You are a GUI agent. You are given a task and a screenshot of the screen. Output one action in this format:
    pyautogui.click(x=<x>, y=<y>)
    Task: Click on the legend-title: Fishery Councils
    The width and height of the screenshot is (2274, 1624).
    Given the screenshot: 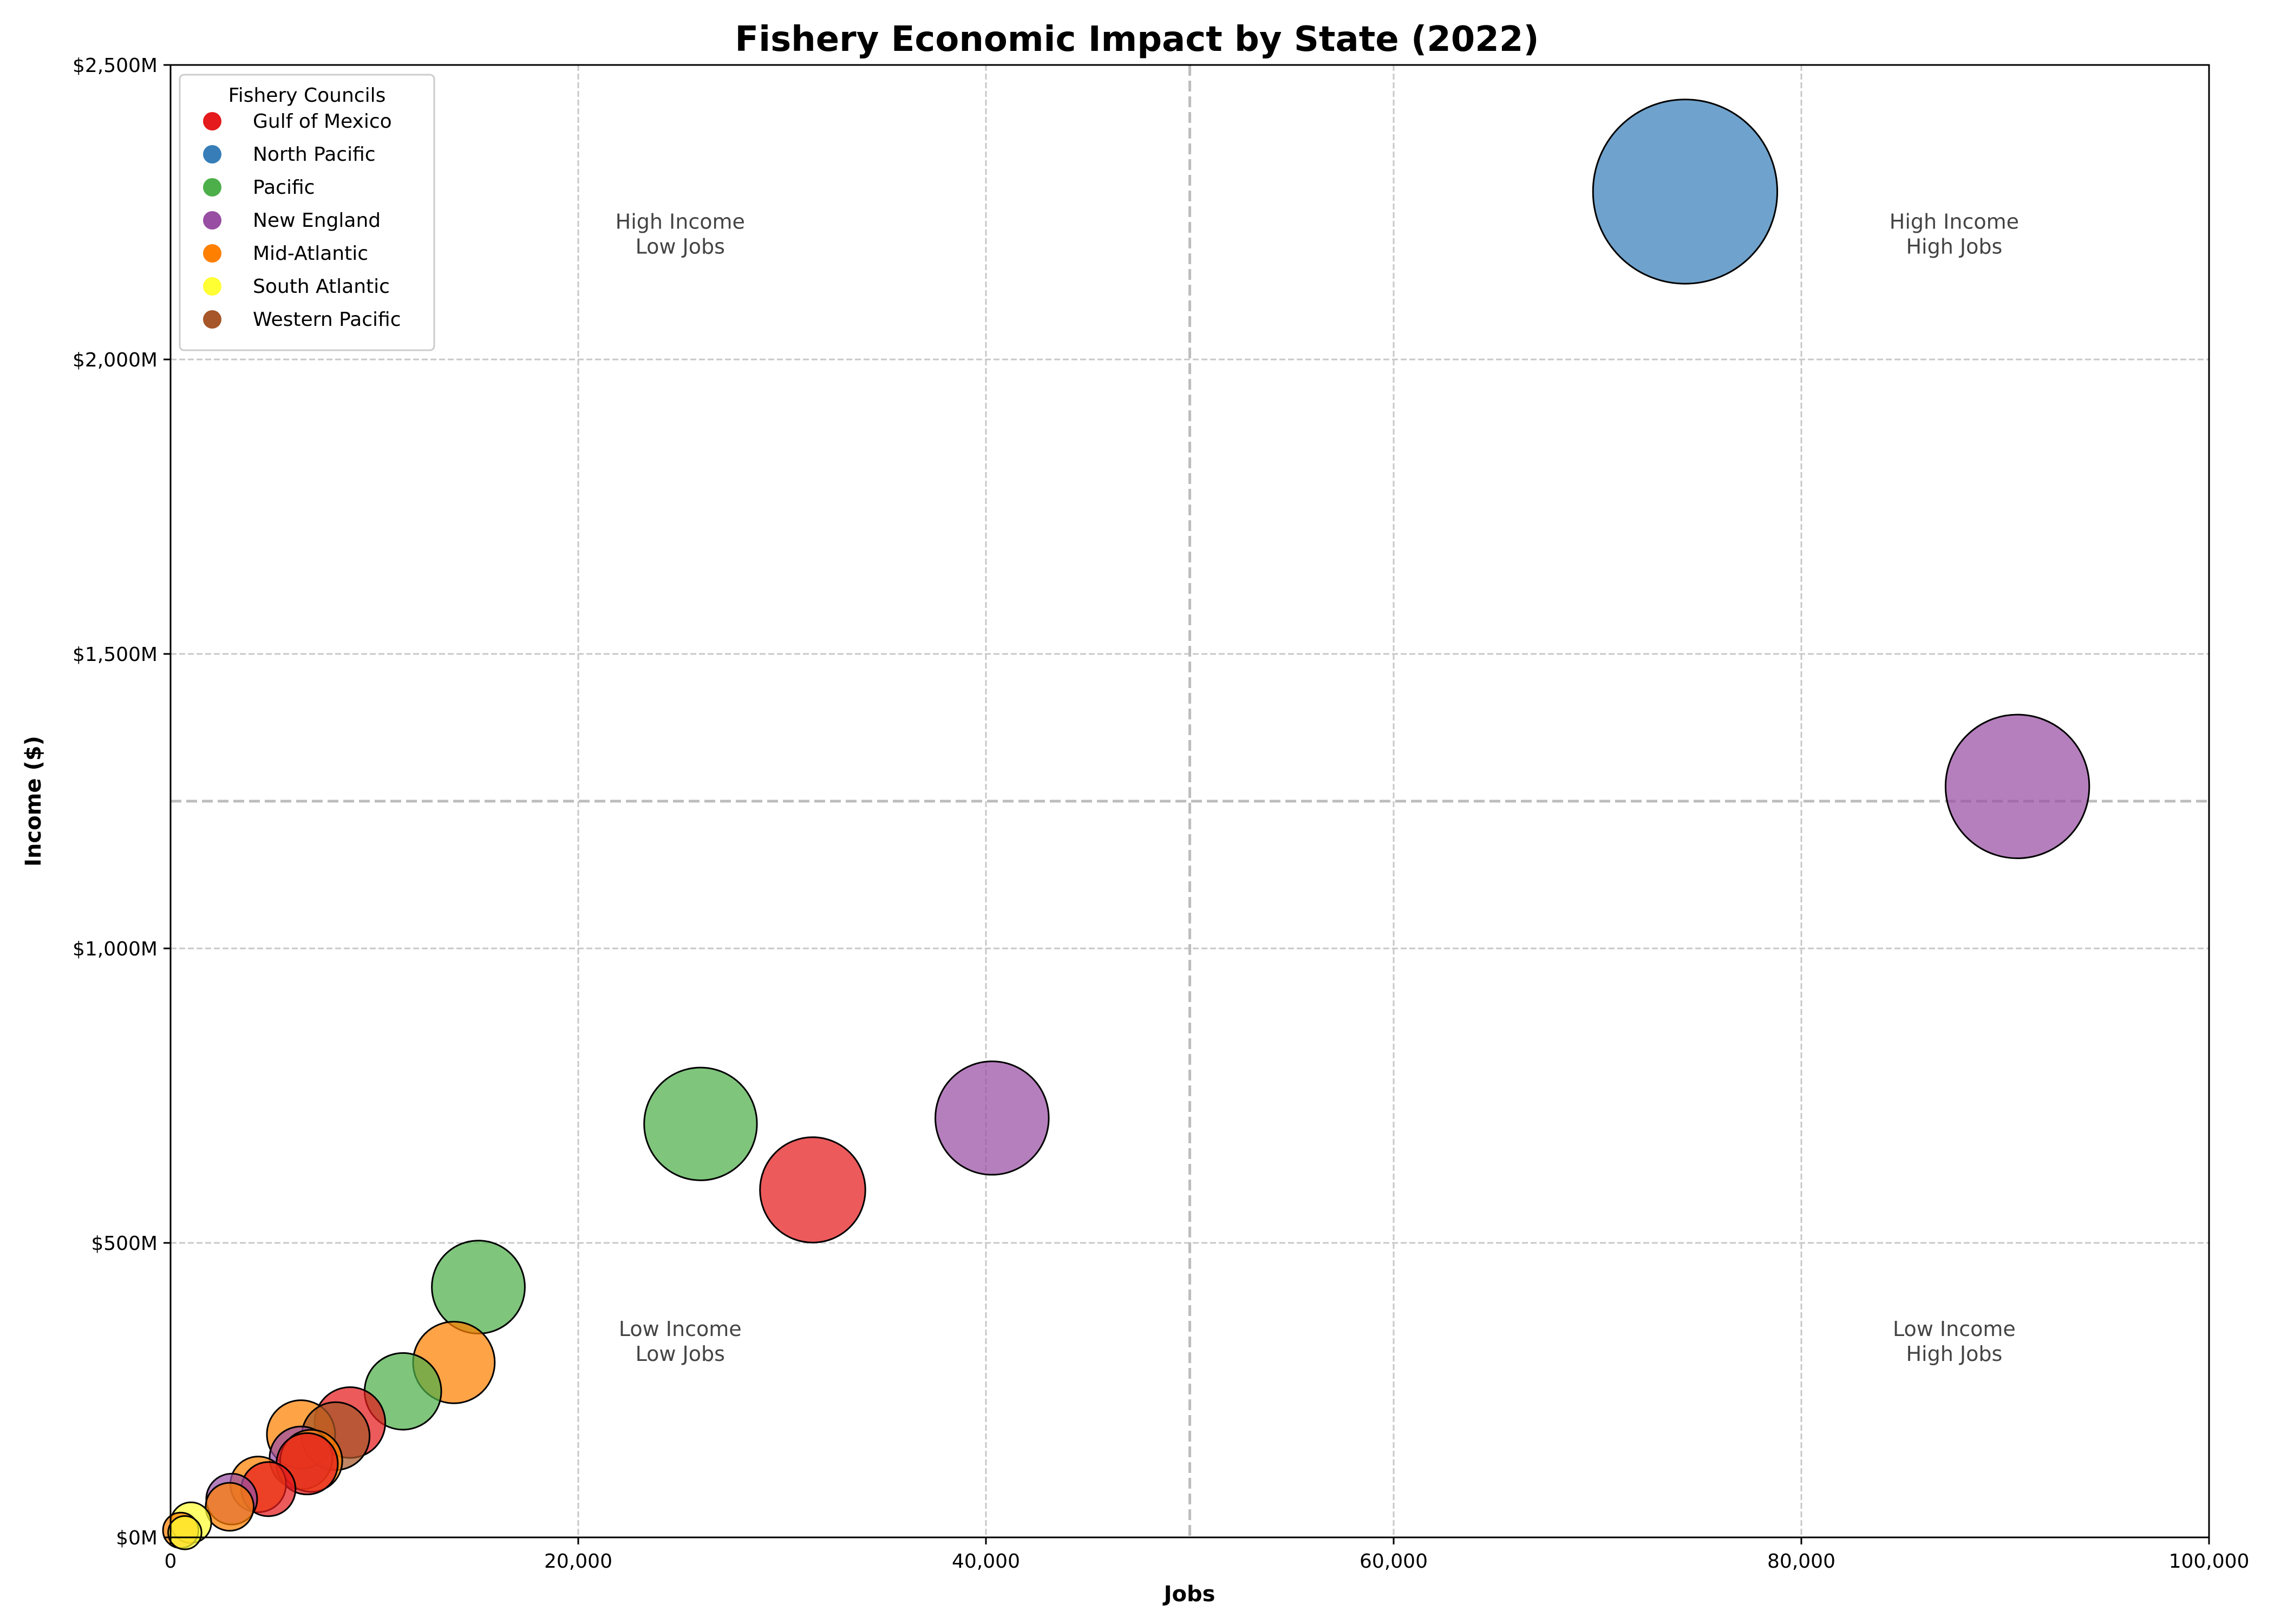 What is the action you would take?
    pyautogui.click(x=307, y=95)
    